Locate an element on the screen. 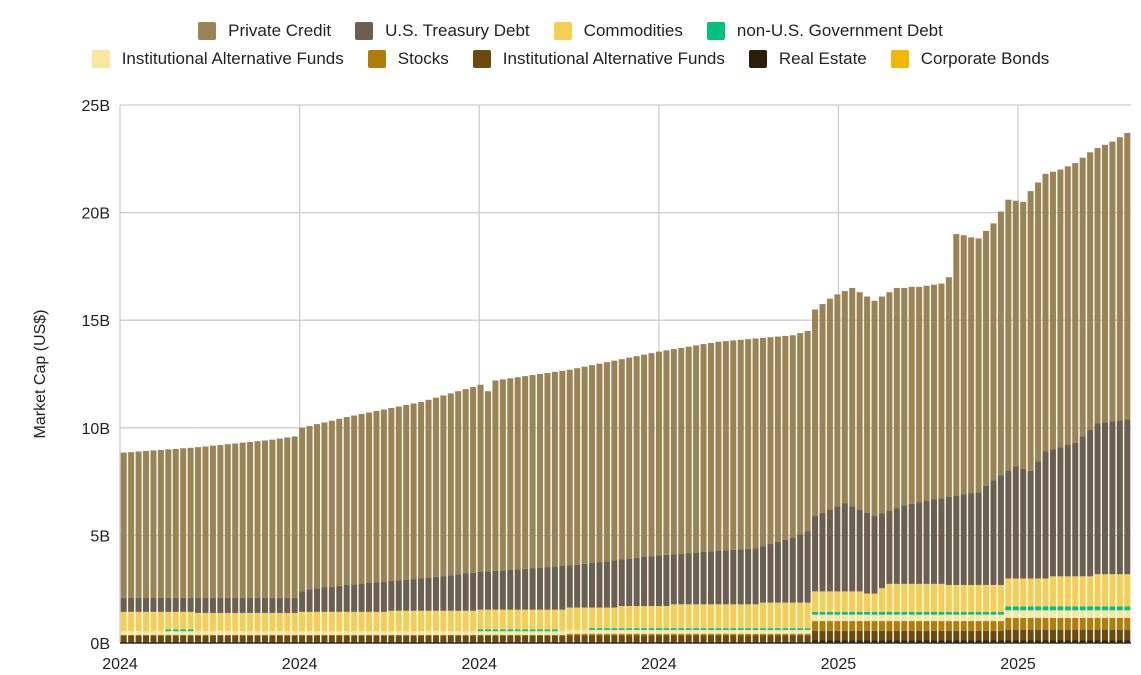 The height and width of the screenshot is (675, 1141). legend-item-real-estate: Real Estate is located at coordinates (807, 59).